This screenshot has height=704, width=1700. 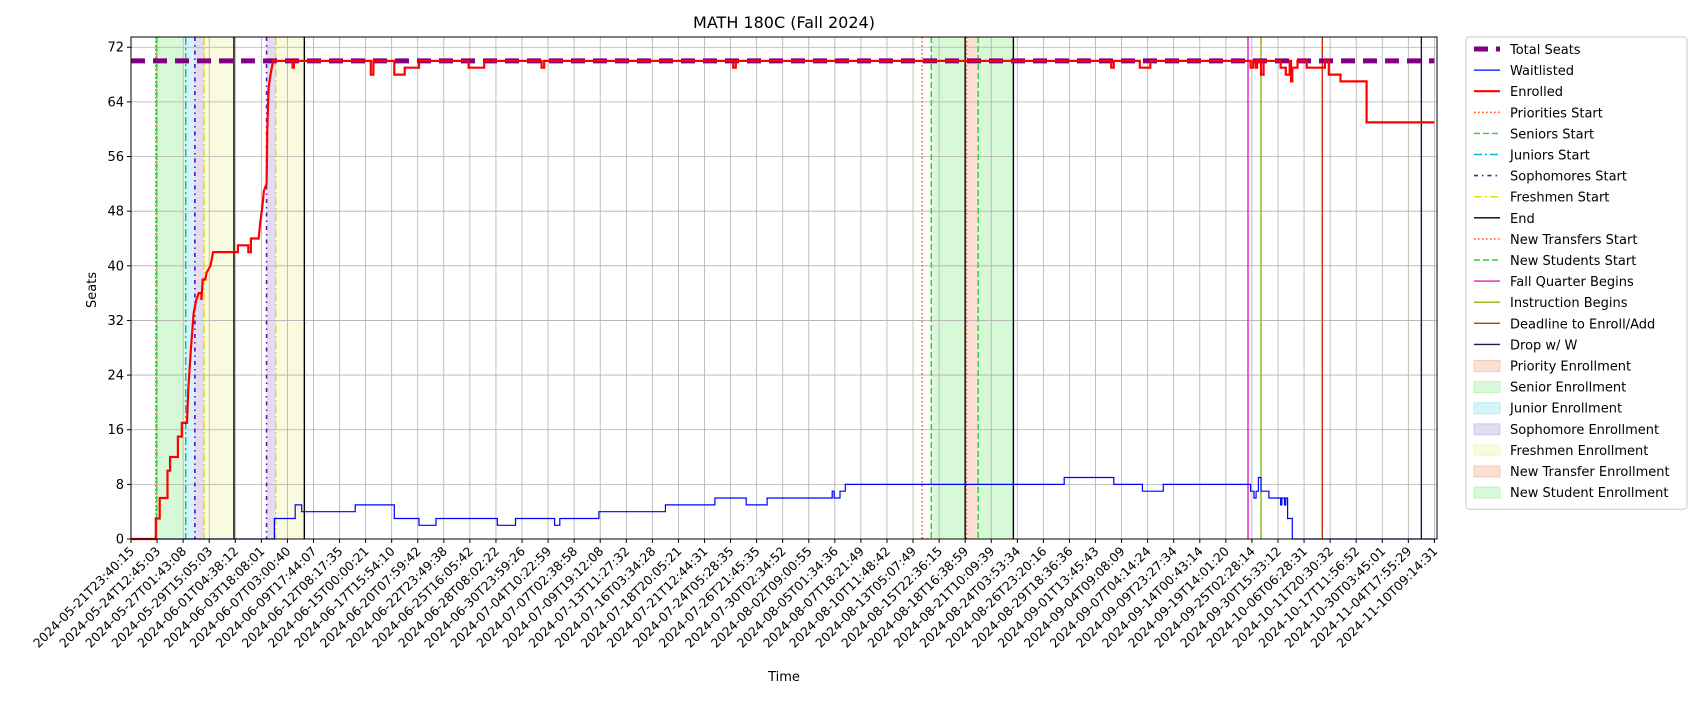 What do you see at coordinates (115, 102) in the screenshot?
I see `y-tick-label-8: 64` at bounding box center [115, 102].